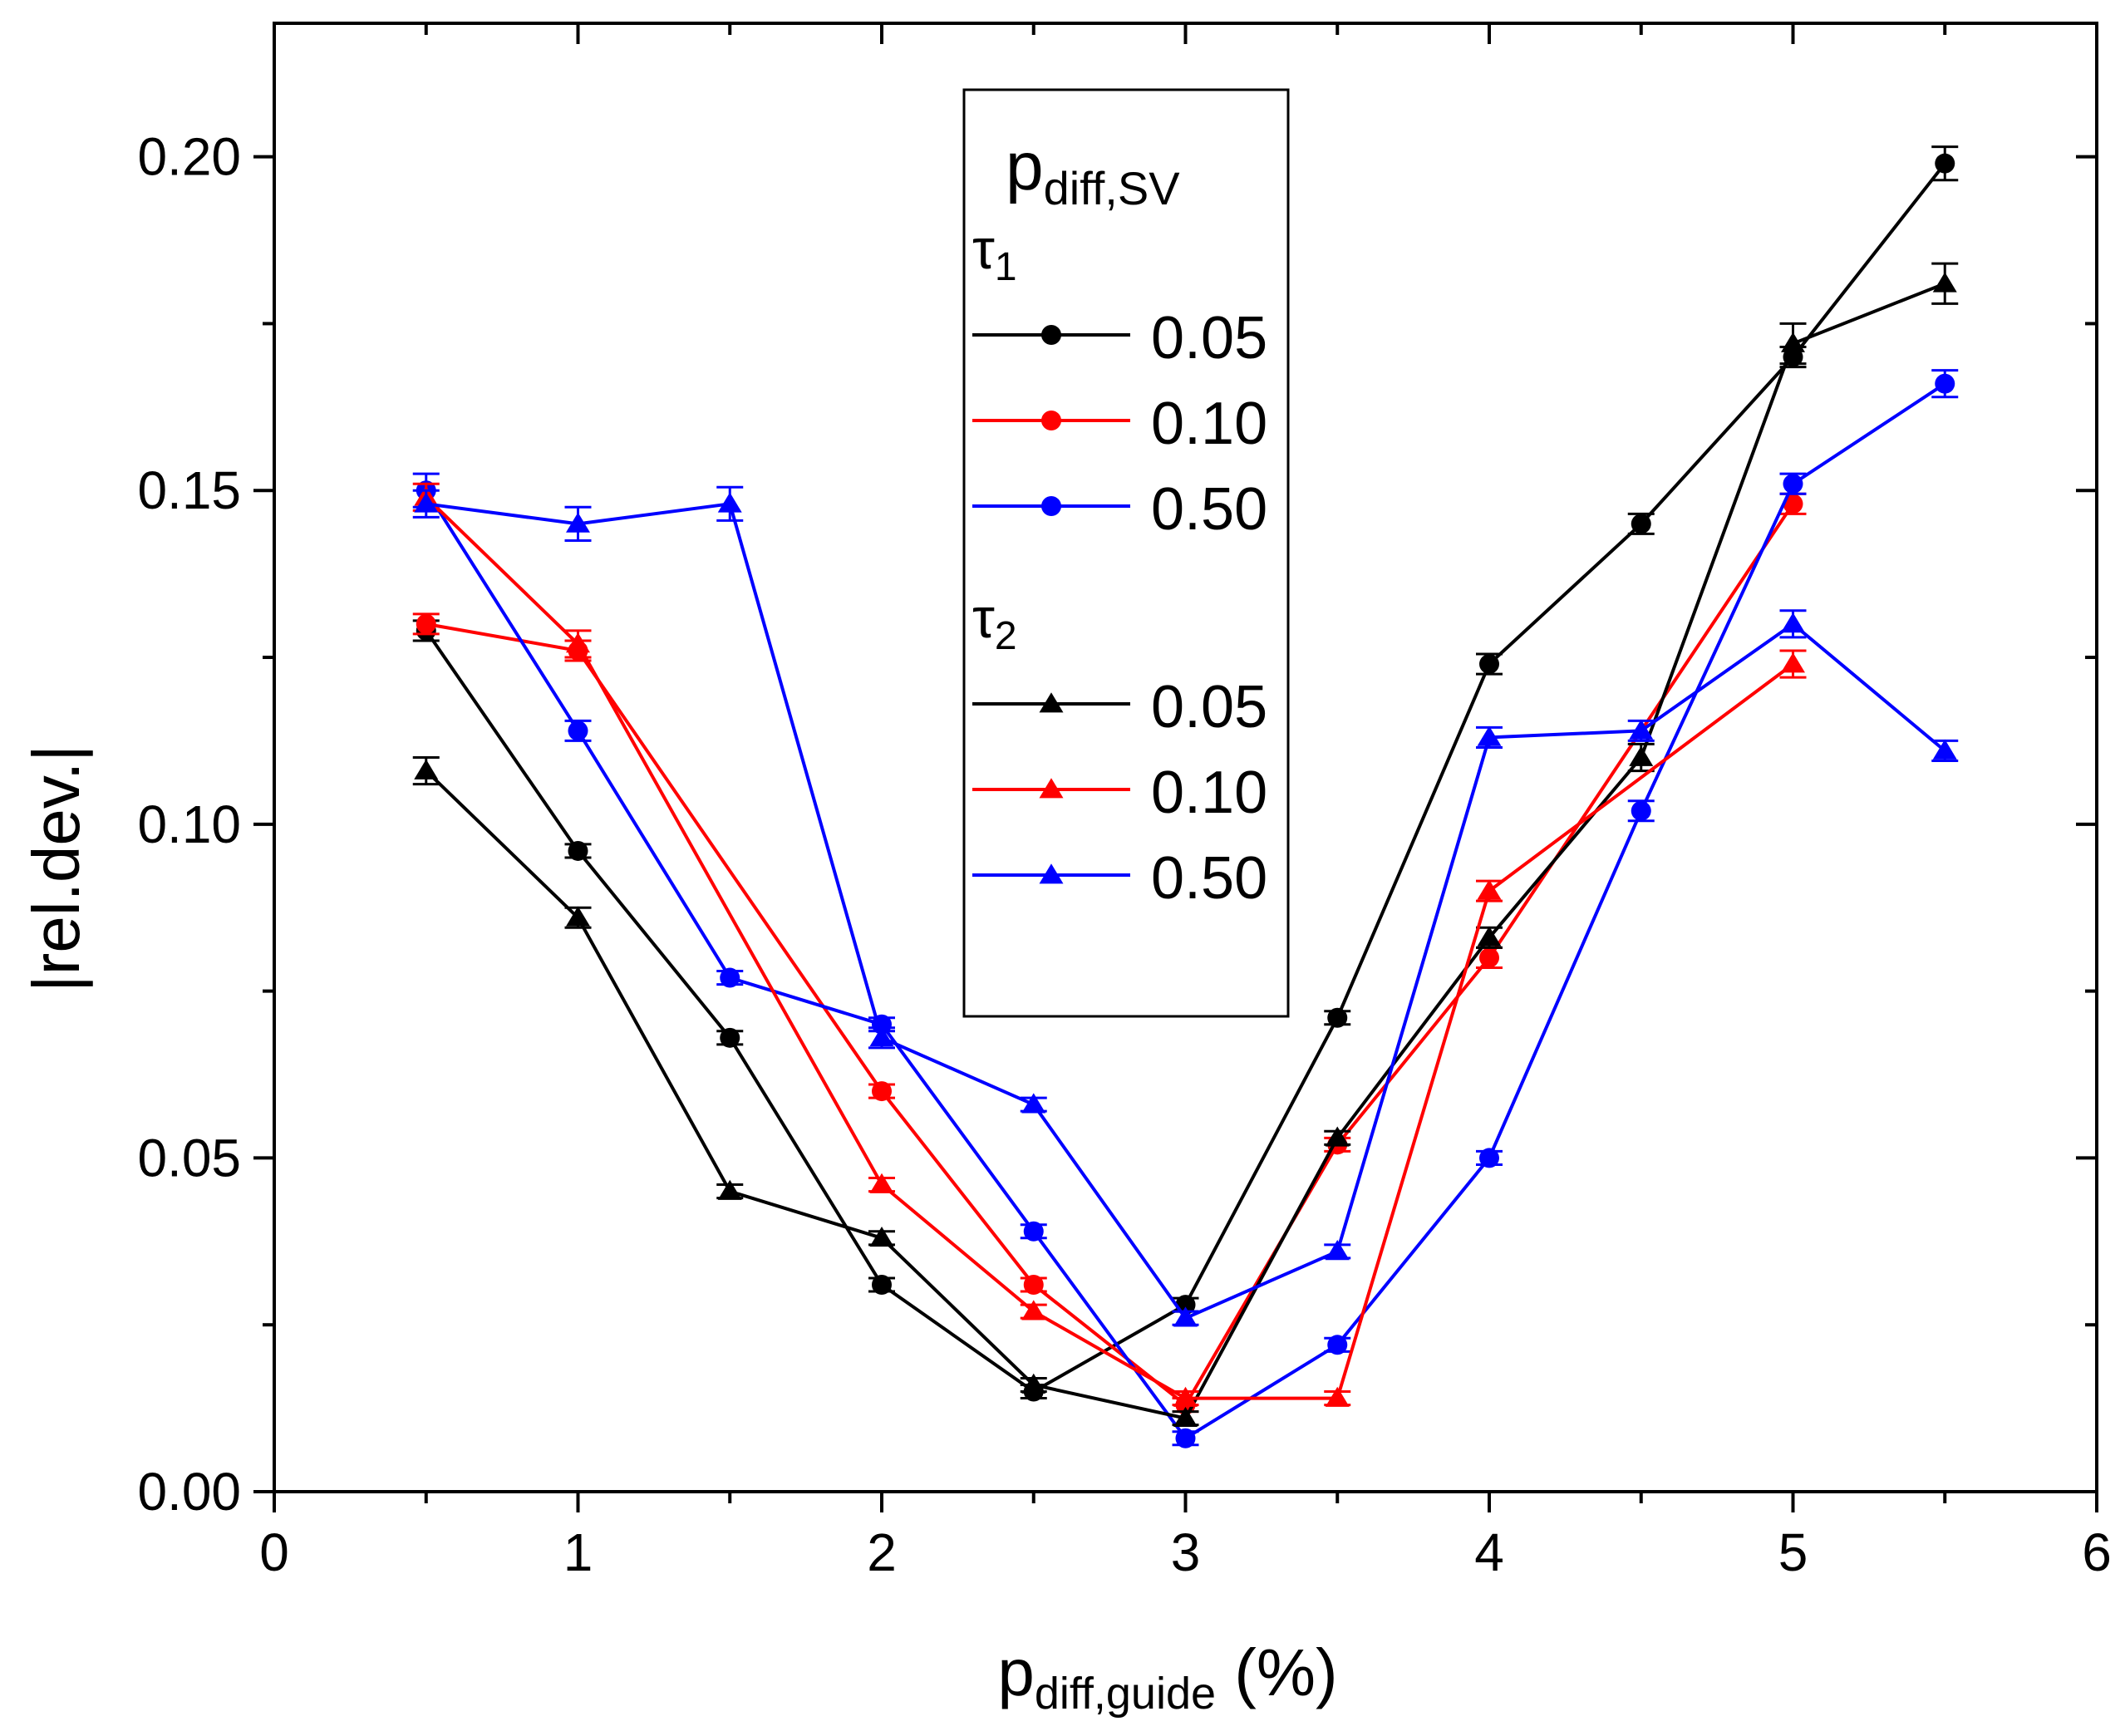 This screenshot has width=2125, height=1736. What do you see at coordinates (2097, 1552) in the screenshot?
I see `x-tick-label: 6` at bounding box center [2097, 1552].